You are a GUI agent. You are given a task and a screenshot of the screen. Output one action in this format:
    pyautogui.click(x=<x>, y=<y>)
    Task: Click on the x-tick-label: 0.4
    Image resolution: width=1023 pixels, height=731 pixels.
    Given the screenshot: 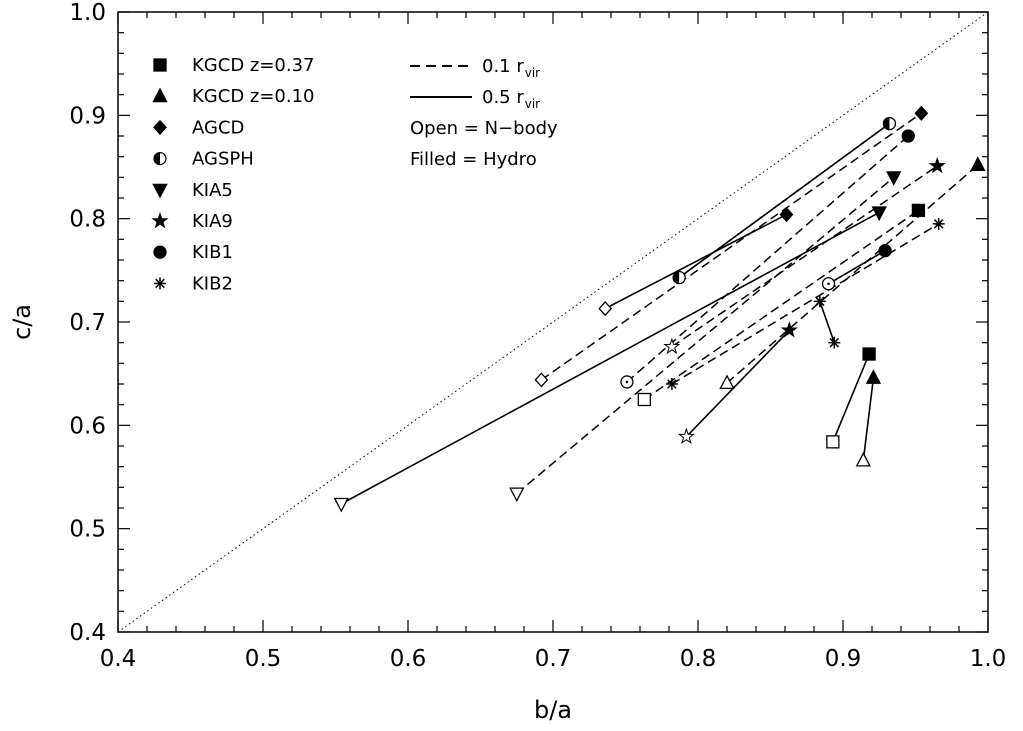 What is the action you would take?
    pyautogui.click(x=118, y=659)
    